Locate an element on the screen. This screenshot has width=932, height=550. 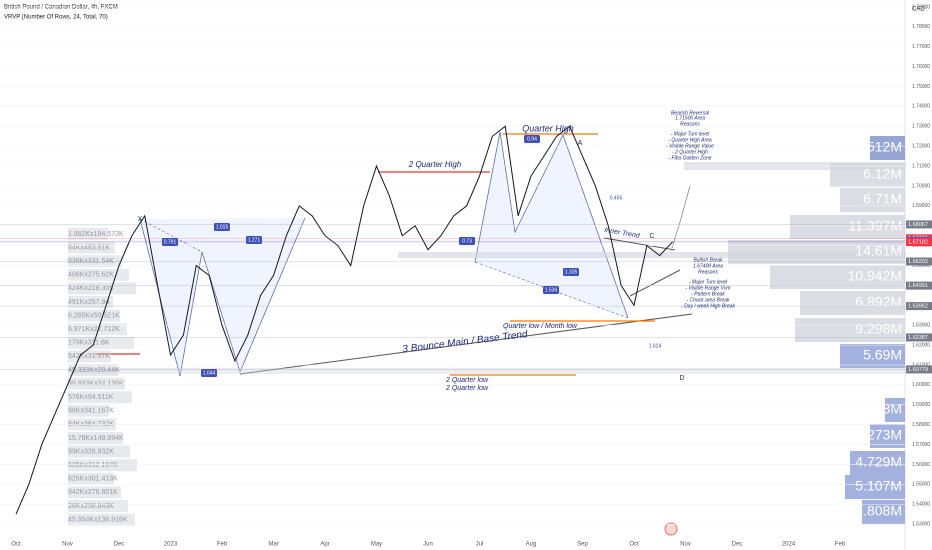
x-tick-label: Mar is located at coordinates (273, 545).